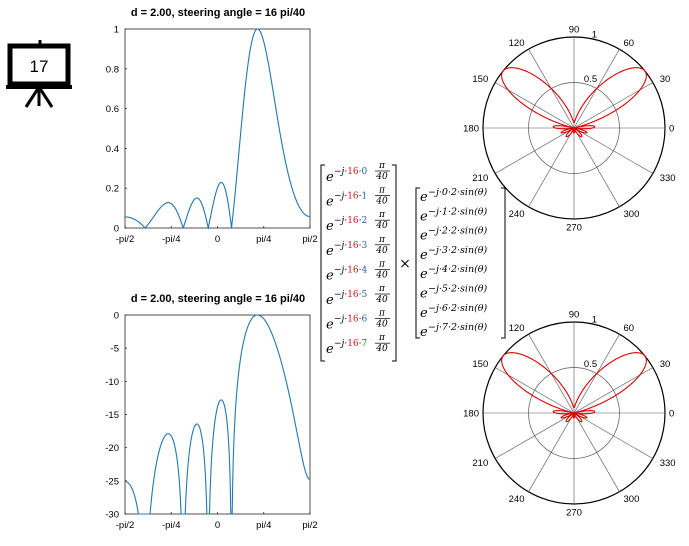 This screenshot has width=689, height=546. I want to click on polar-spoke, so click(574, 413).